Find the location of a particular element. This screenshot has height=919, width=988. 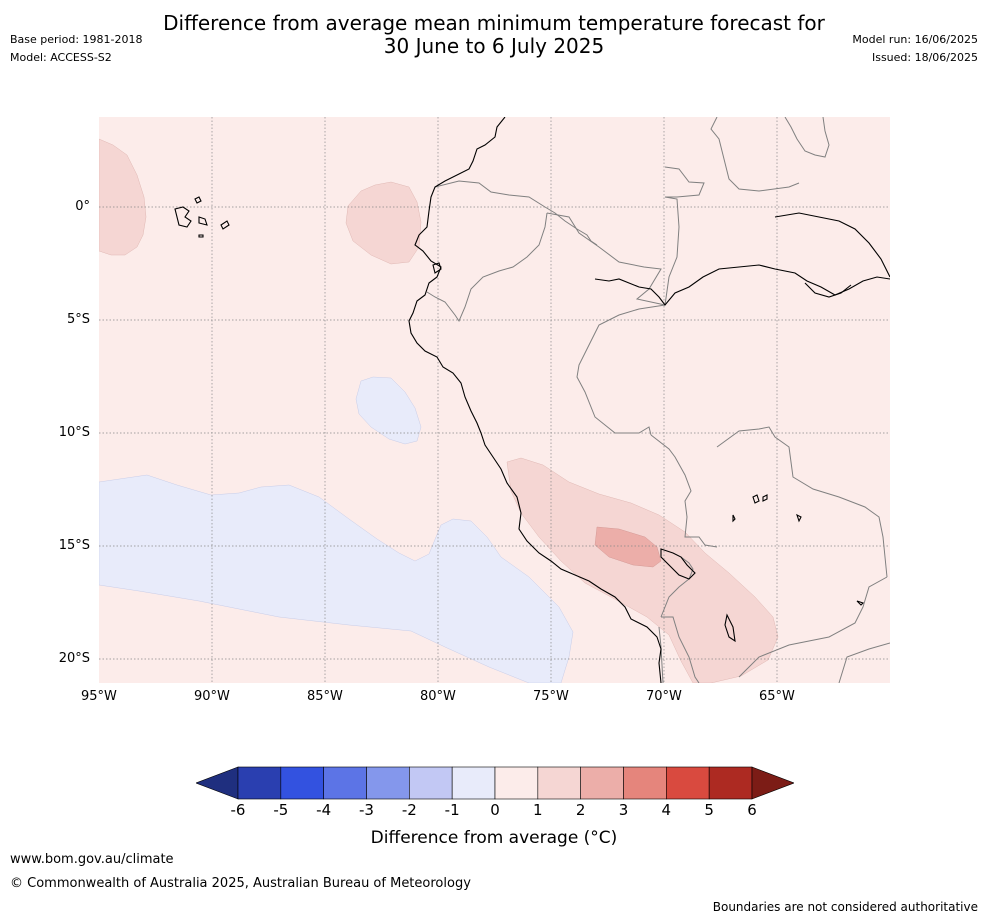

border-venezuela-brazil is located at coordinates (672, 251).